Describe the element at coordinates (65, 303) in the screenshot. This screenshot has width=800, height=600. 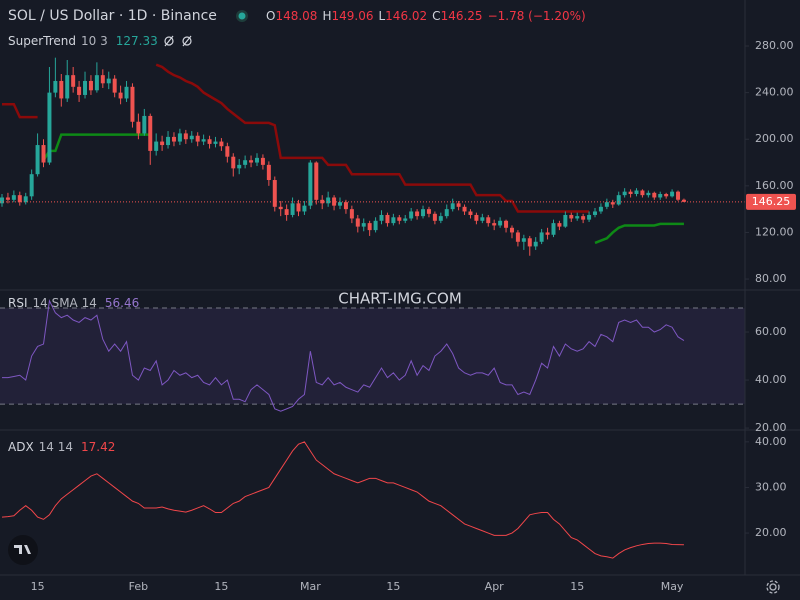
I see `indicator-params: 14 SMA 14` at that location.